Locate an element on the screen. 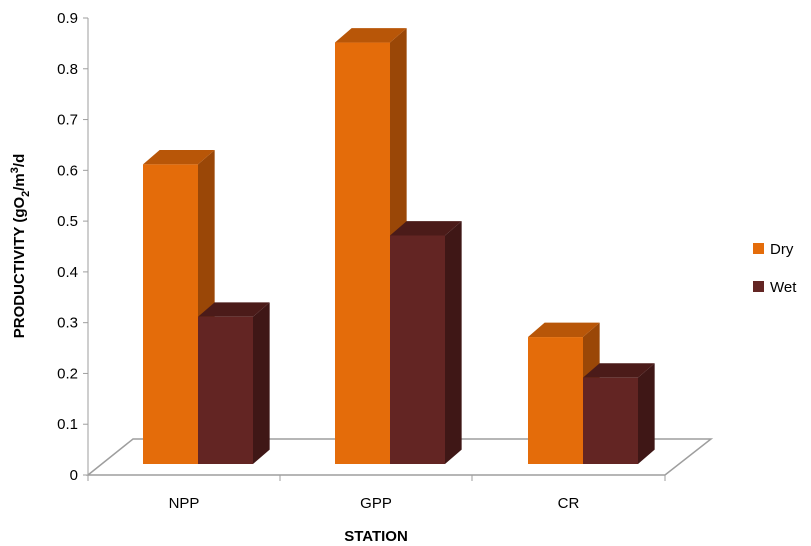  bar-wet-cr is located at coordinates (619, 413).